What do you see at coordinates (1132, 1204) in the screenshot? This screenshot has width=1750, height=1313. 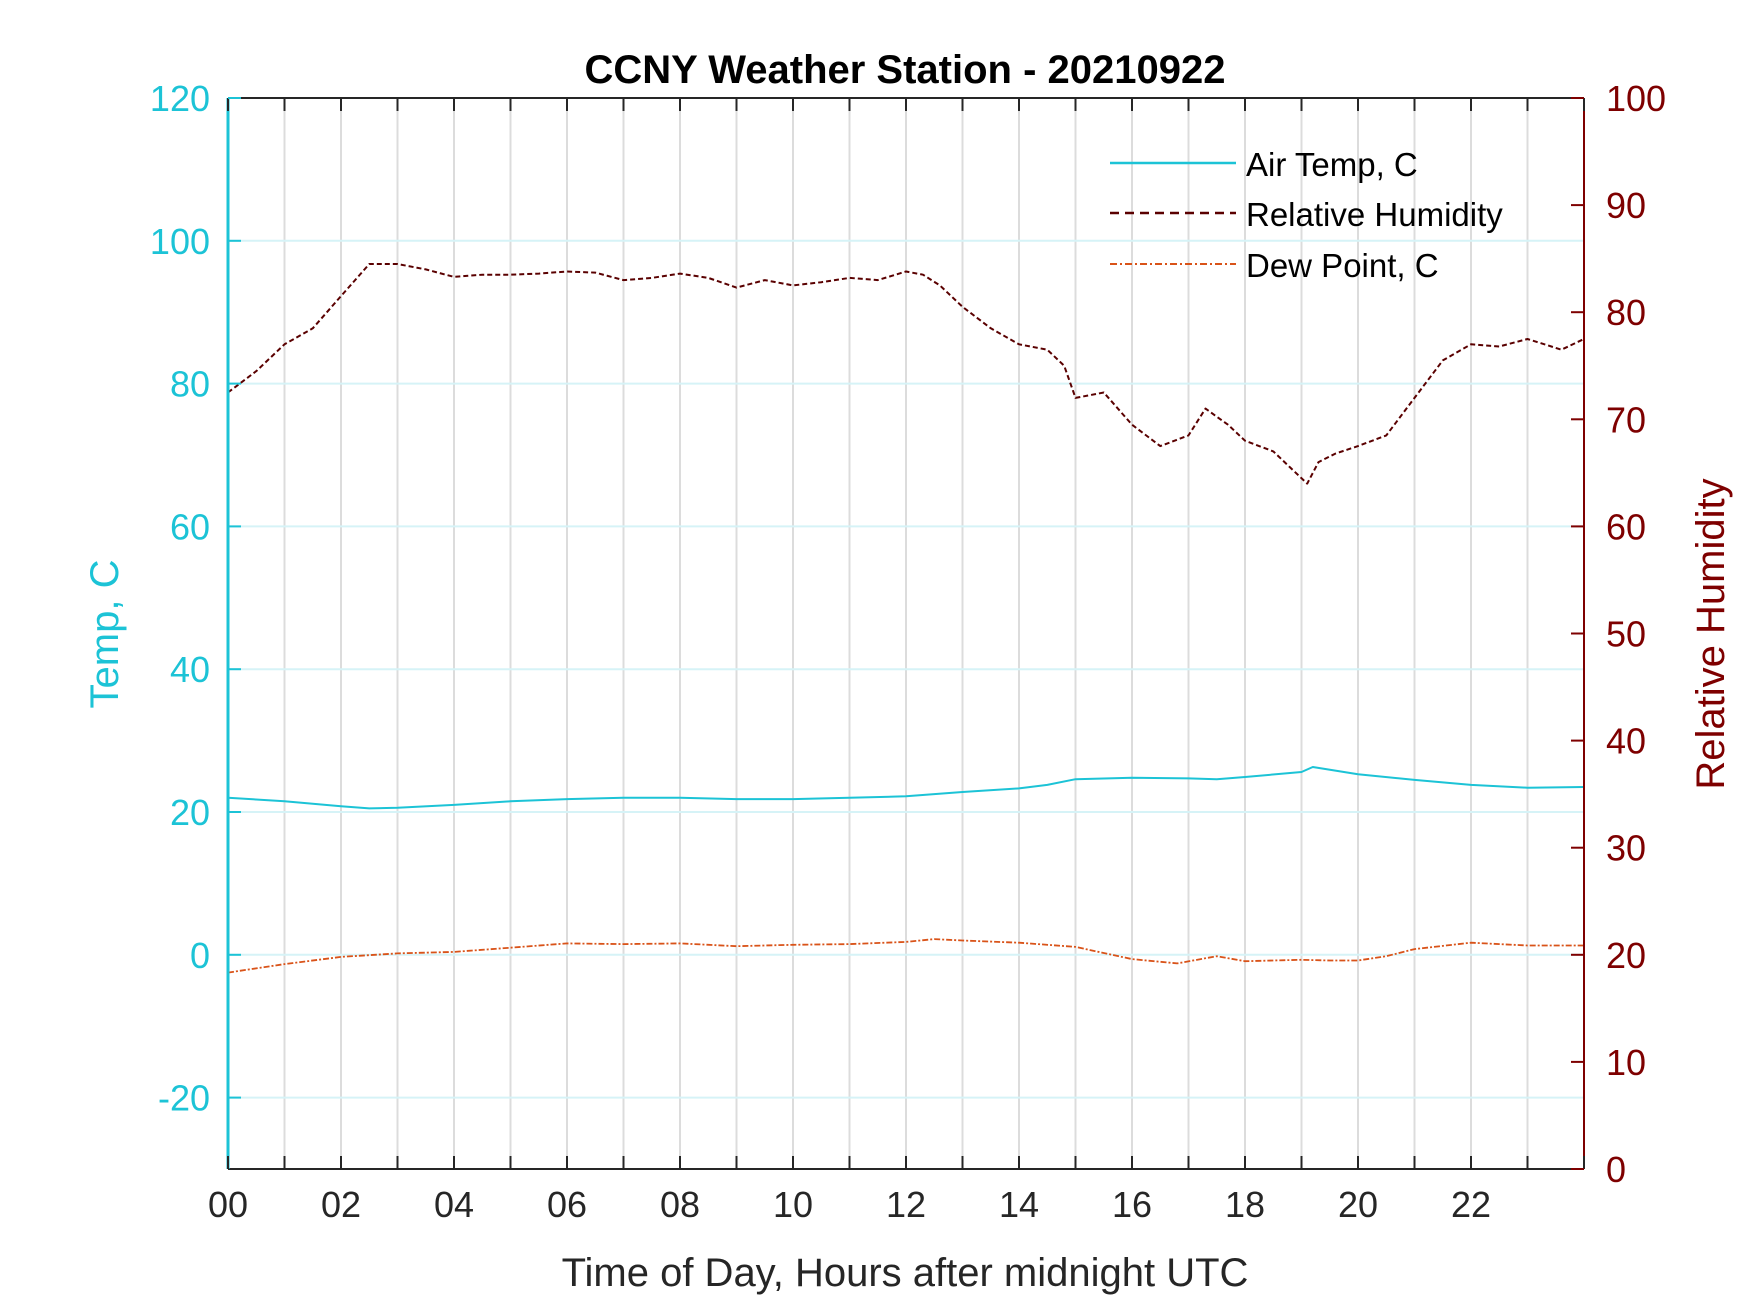 I see `x-tick-label: 16` at bounding box center [1132, 1204].